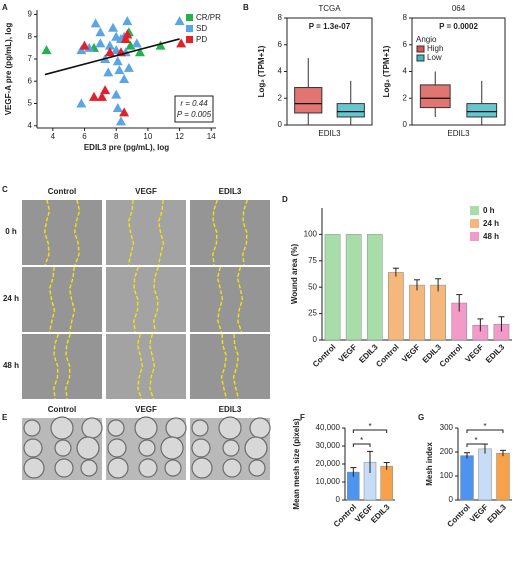  Describe the element at coordinates (30, 58) in the screenshot. I see `y-tick-label: 7` at that location.